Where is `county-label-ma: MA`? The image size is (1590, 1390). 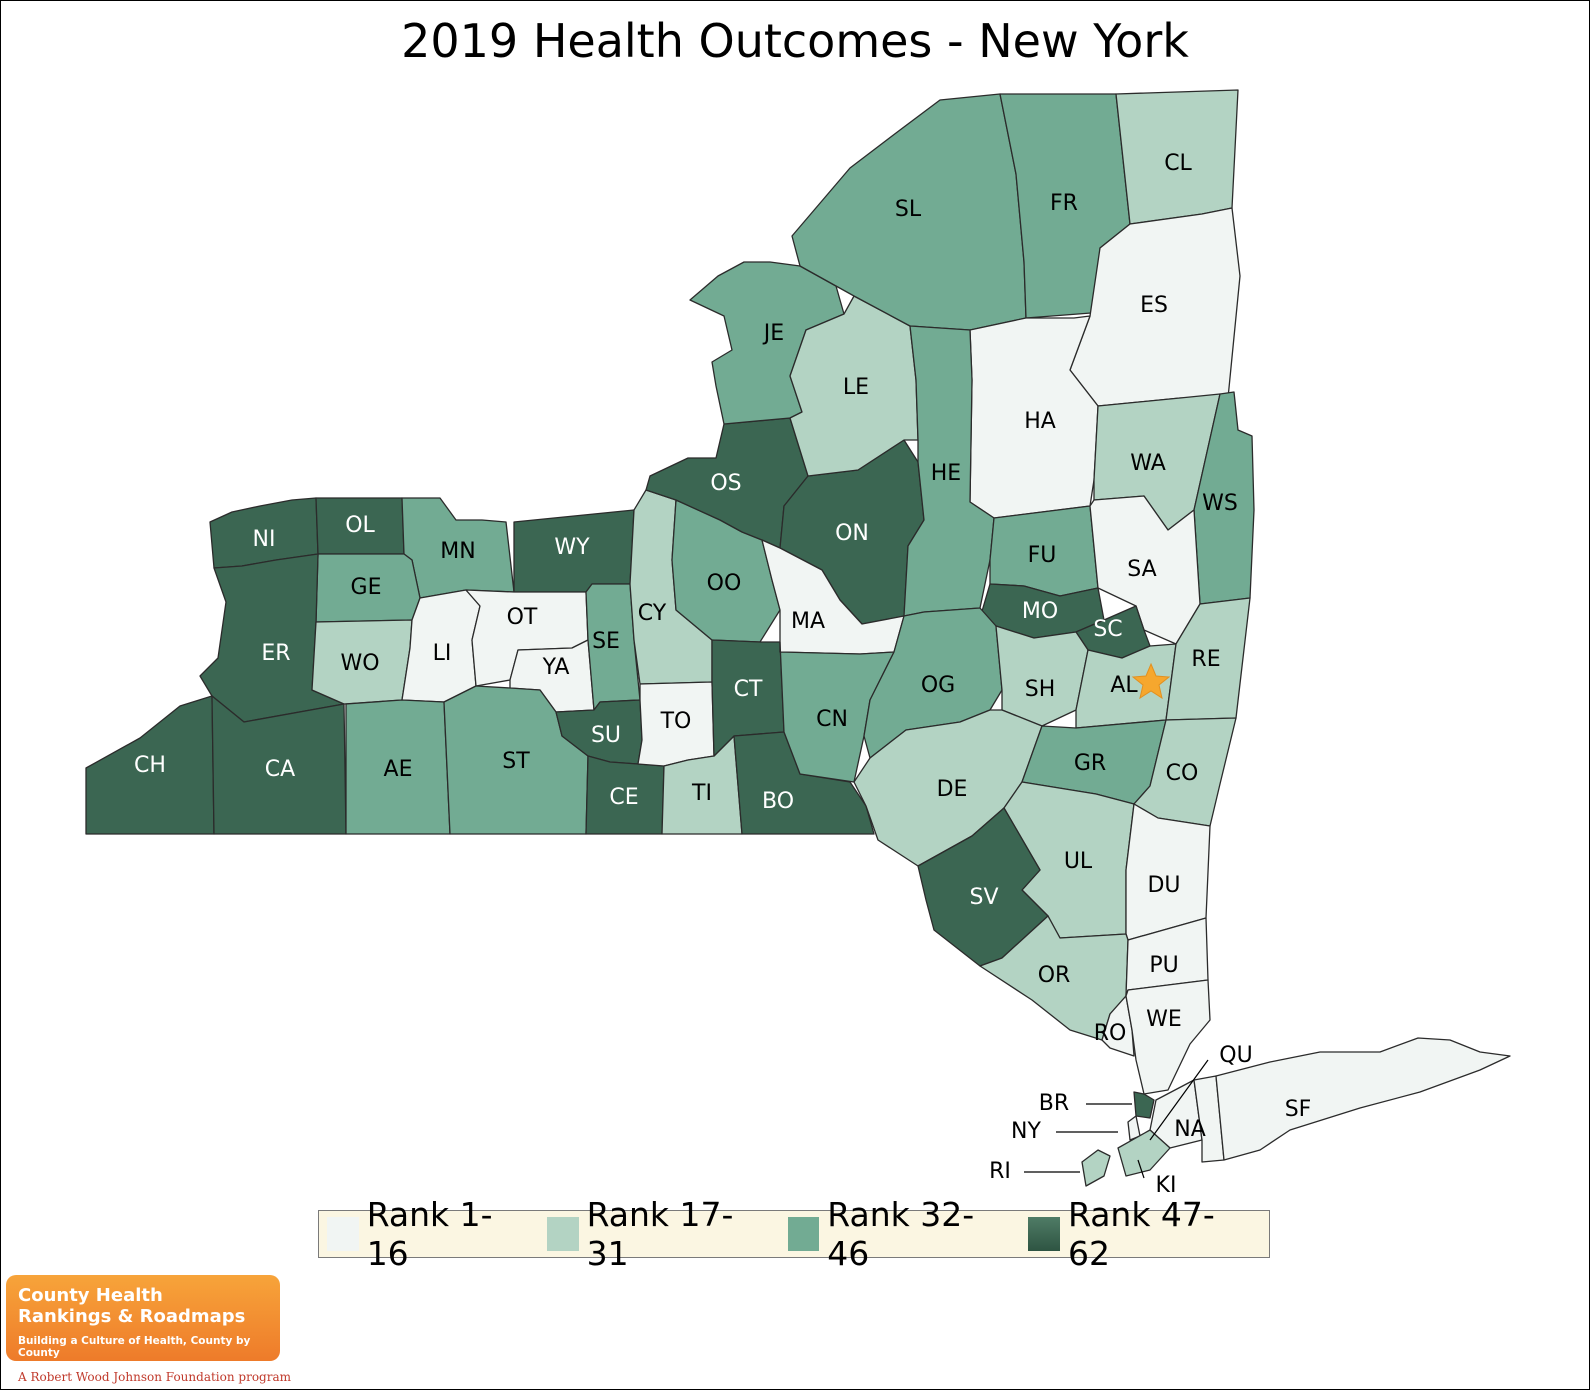 county-label-ma: MA is located at coordinates (808, 621).